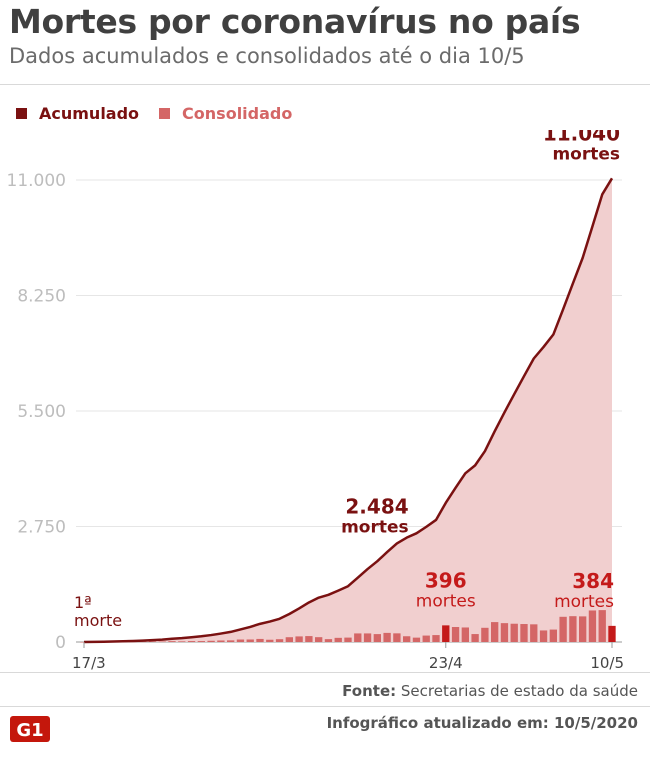 This screenshot has width=650, height=758. What do you see at coordinates (593, 581) in the screenshot?
I see `annotation-value-3: 384` at bounding box center [593, 581].